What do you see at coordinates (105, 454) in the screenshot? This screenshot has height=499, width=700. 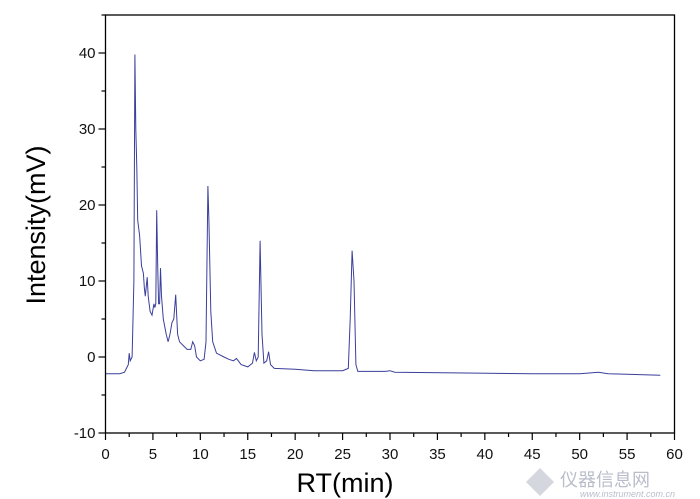 I see `x-tick-label: 0` at bounding box center [105, 454].